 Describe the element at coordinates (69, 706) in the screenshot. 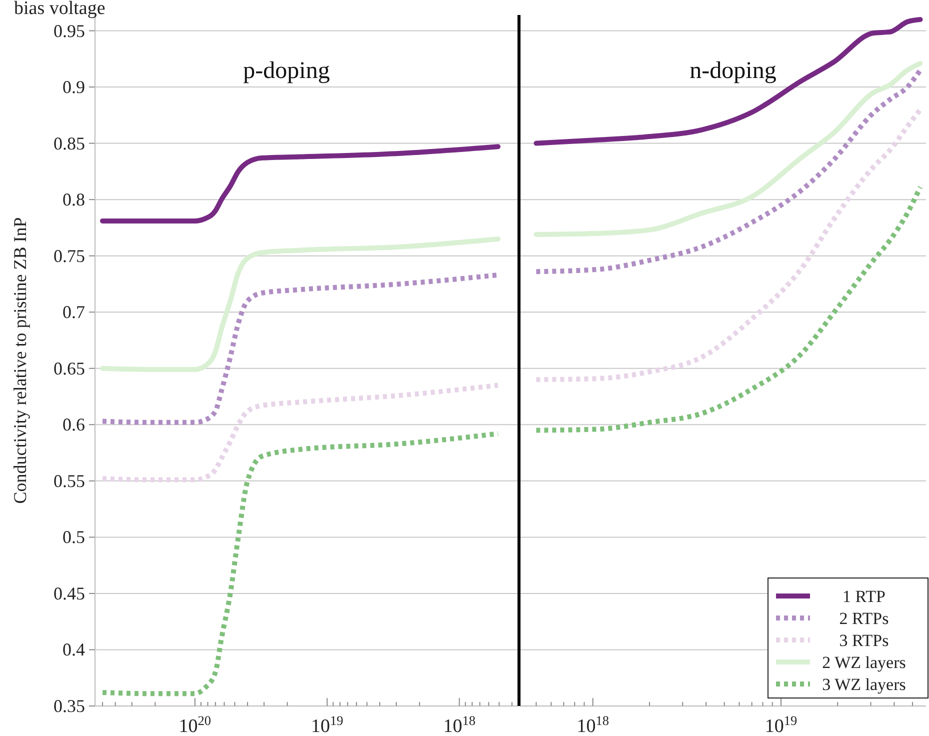

I see `y-tick-label: 0.35` at that location.